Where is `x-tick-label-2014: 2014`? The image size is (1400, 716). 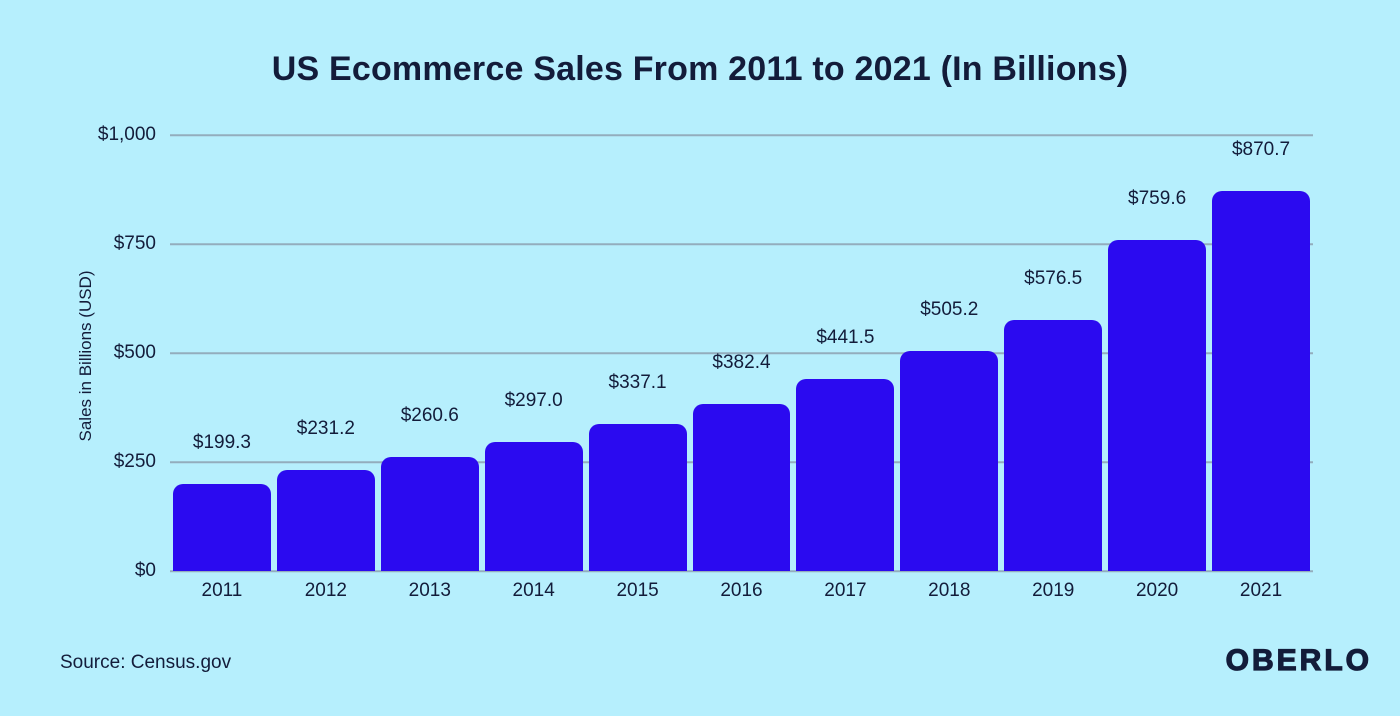
x-tick-label-2014: 2014 is located at coordinates (533, 590).